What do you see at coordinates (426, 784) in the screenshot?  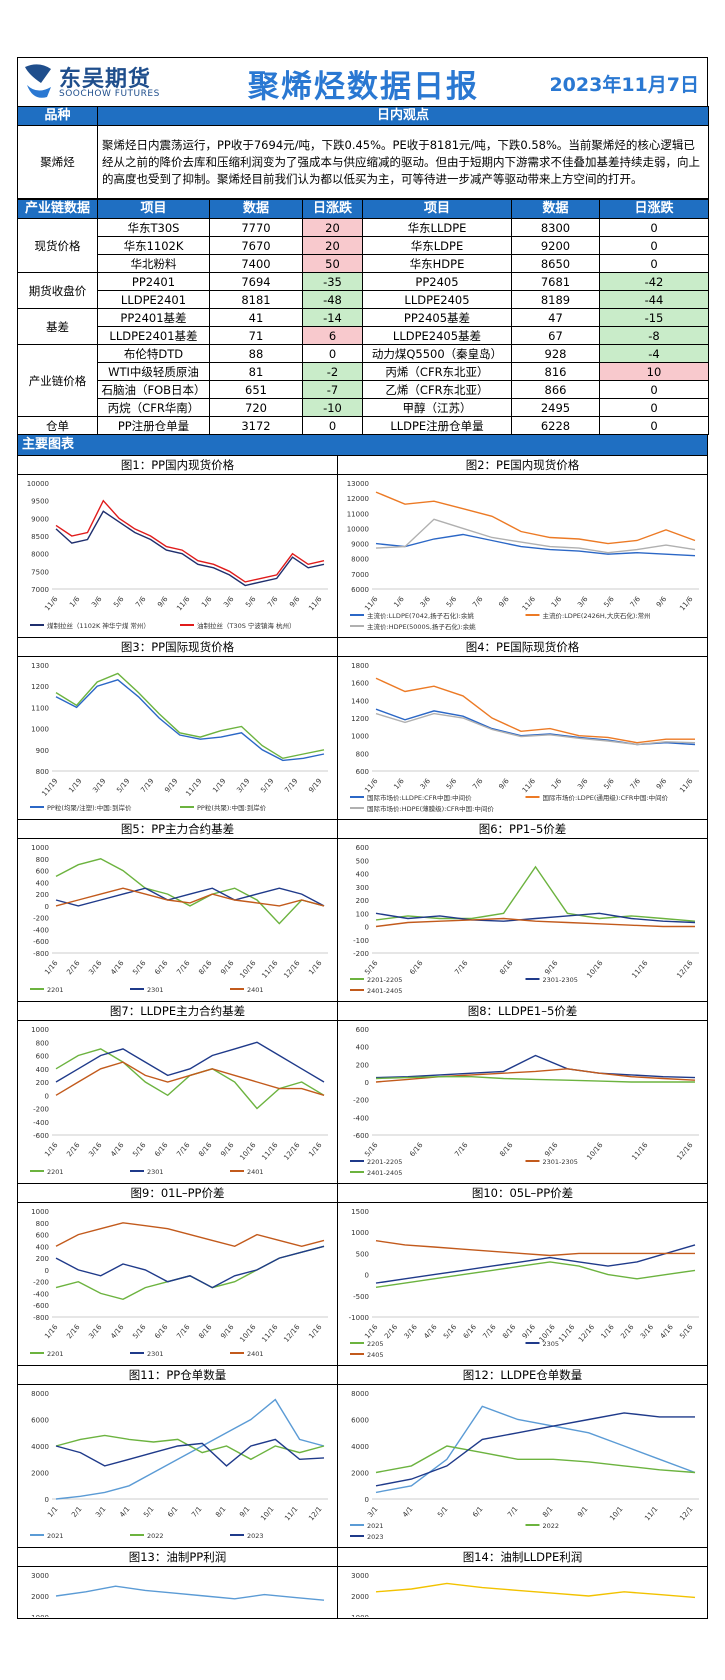 I see `x-tick-label: 3/6` at bounding box center [426, 784].